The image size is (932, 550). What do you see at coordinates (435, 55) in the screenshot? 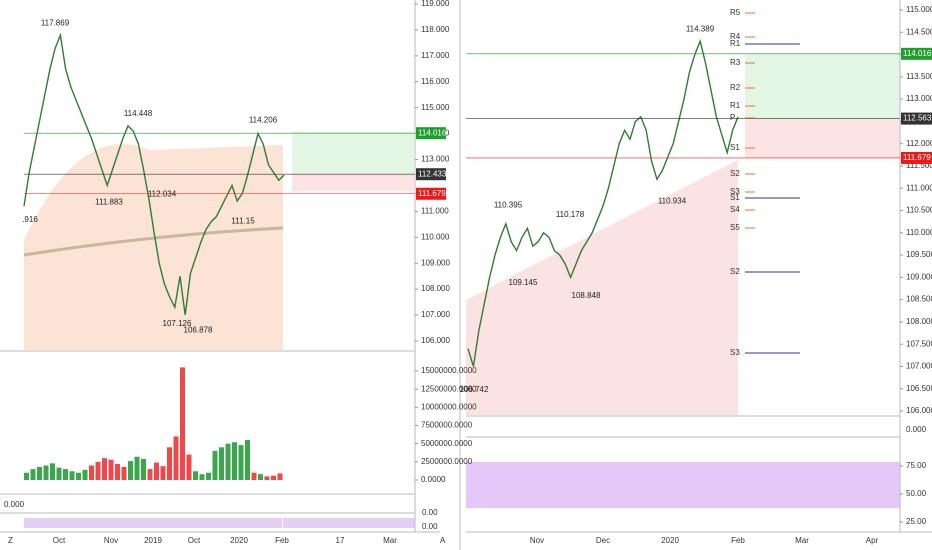
I see `tick-label: 117.000` at bounding box center [435, 55].